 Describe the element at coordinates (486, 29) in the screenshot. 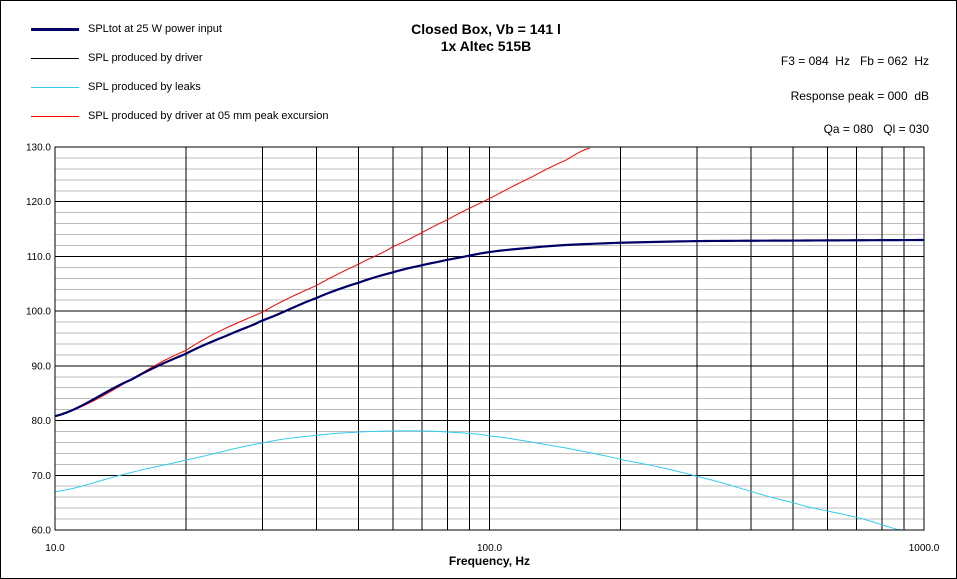

I see `chart-title: Closed Box, Vb = 141 l` at that location.